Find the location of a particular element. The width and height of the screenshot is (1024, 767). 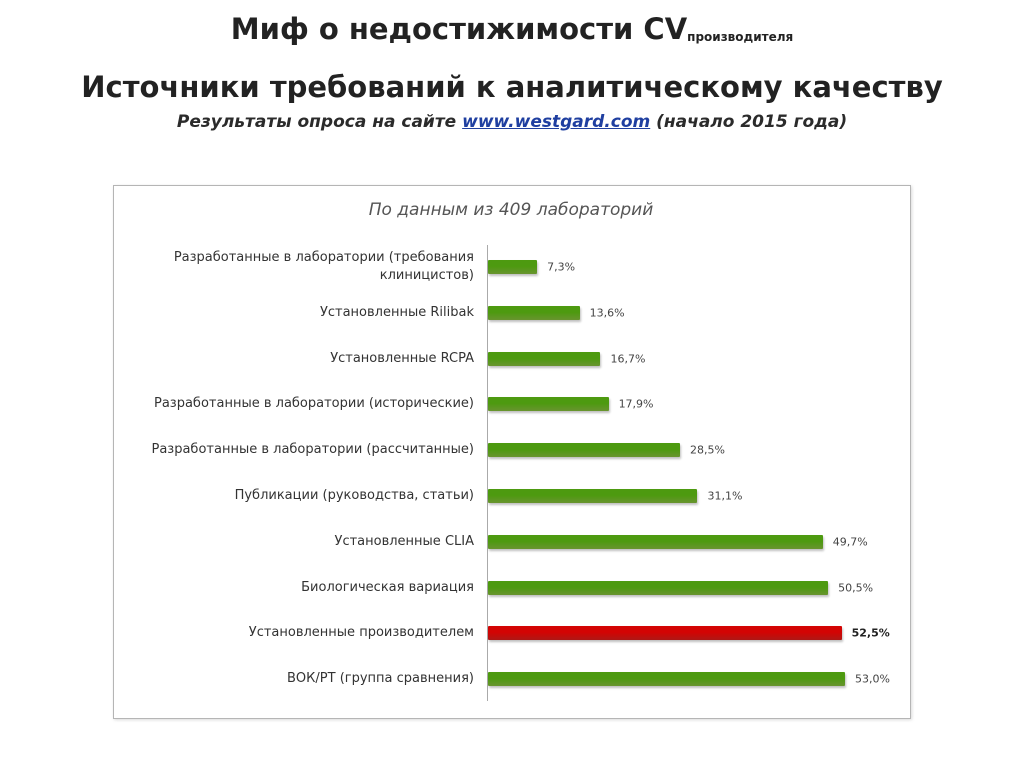

category-label: Установленные Rilibak is located at coordinates (396, 312).